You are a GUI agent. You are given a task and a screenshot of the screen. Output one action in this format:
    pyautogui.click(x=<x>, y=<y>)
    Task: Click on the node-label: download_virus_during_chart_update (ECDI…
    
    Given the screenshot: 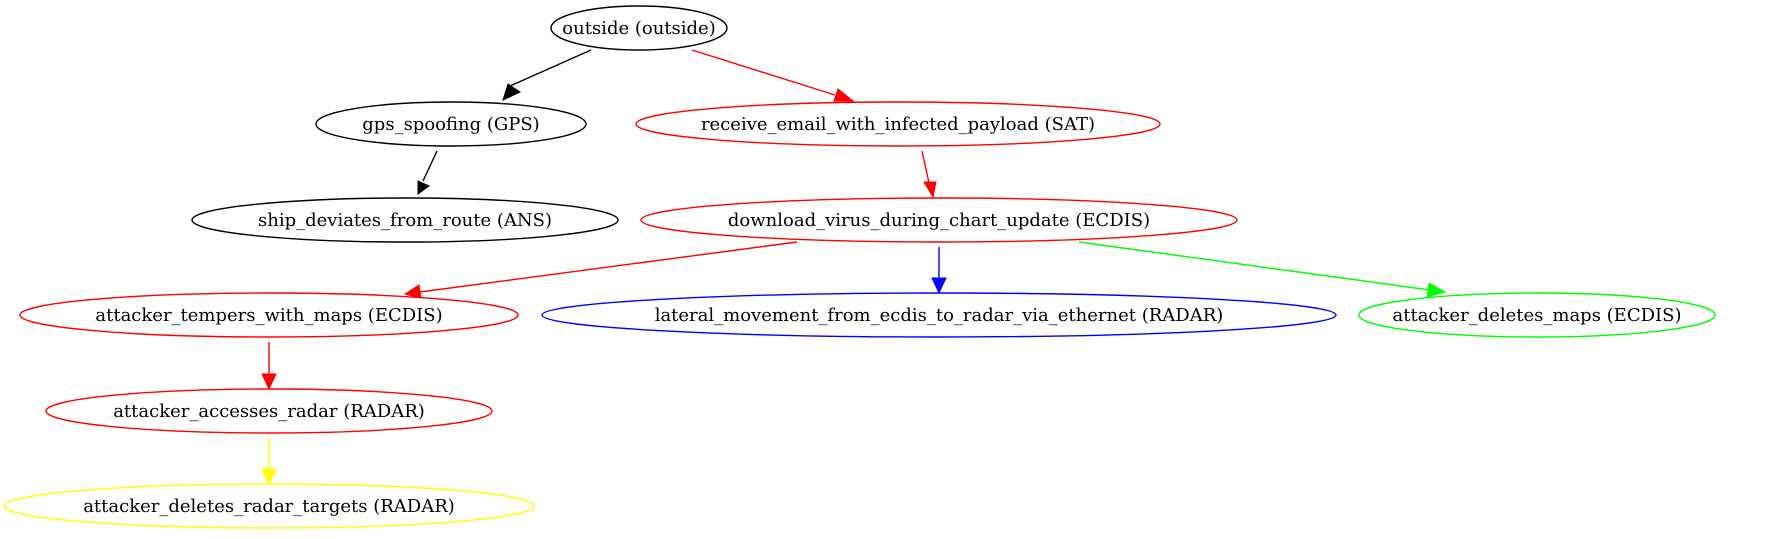 What is the action you would take?
    pyautogui.click(x=939, y=220)
    